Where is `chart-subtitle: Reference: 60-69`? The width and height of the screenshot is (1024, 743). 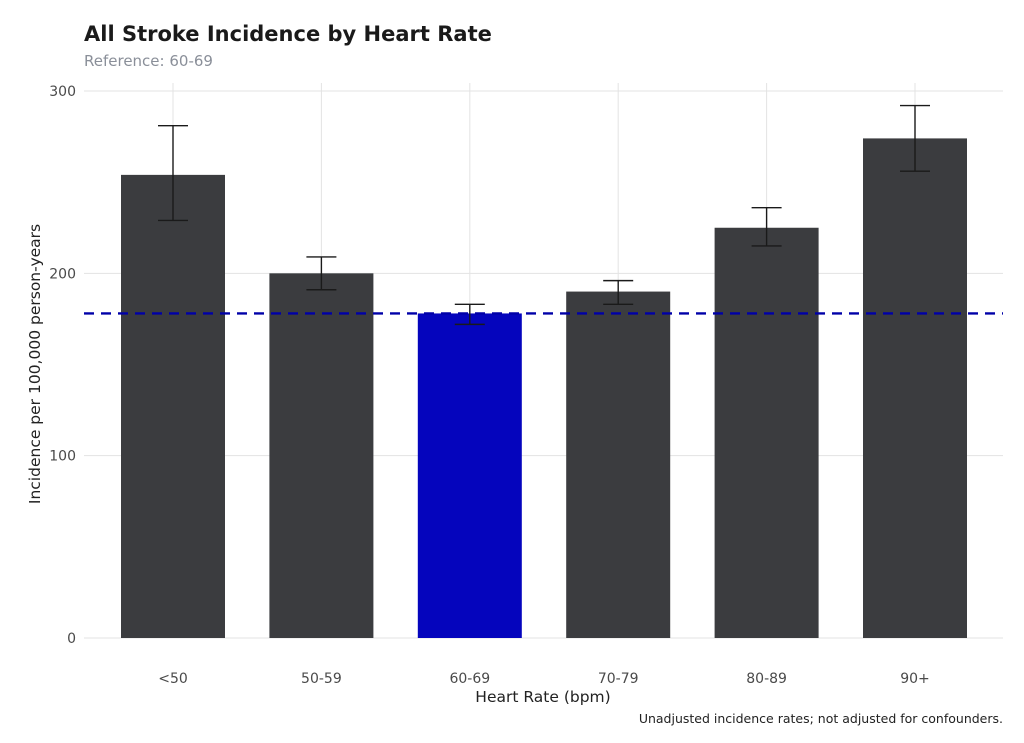 chart-subtitle: Reference: 60-69 is located at coordinates (148, 61).